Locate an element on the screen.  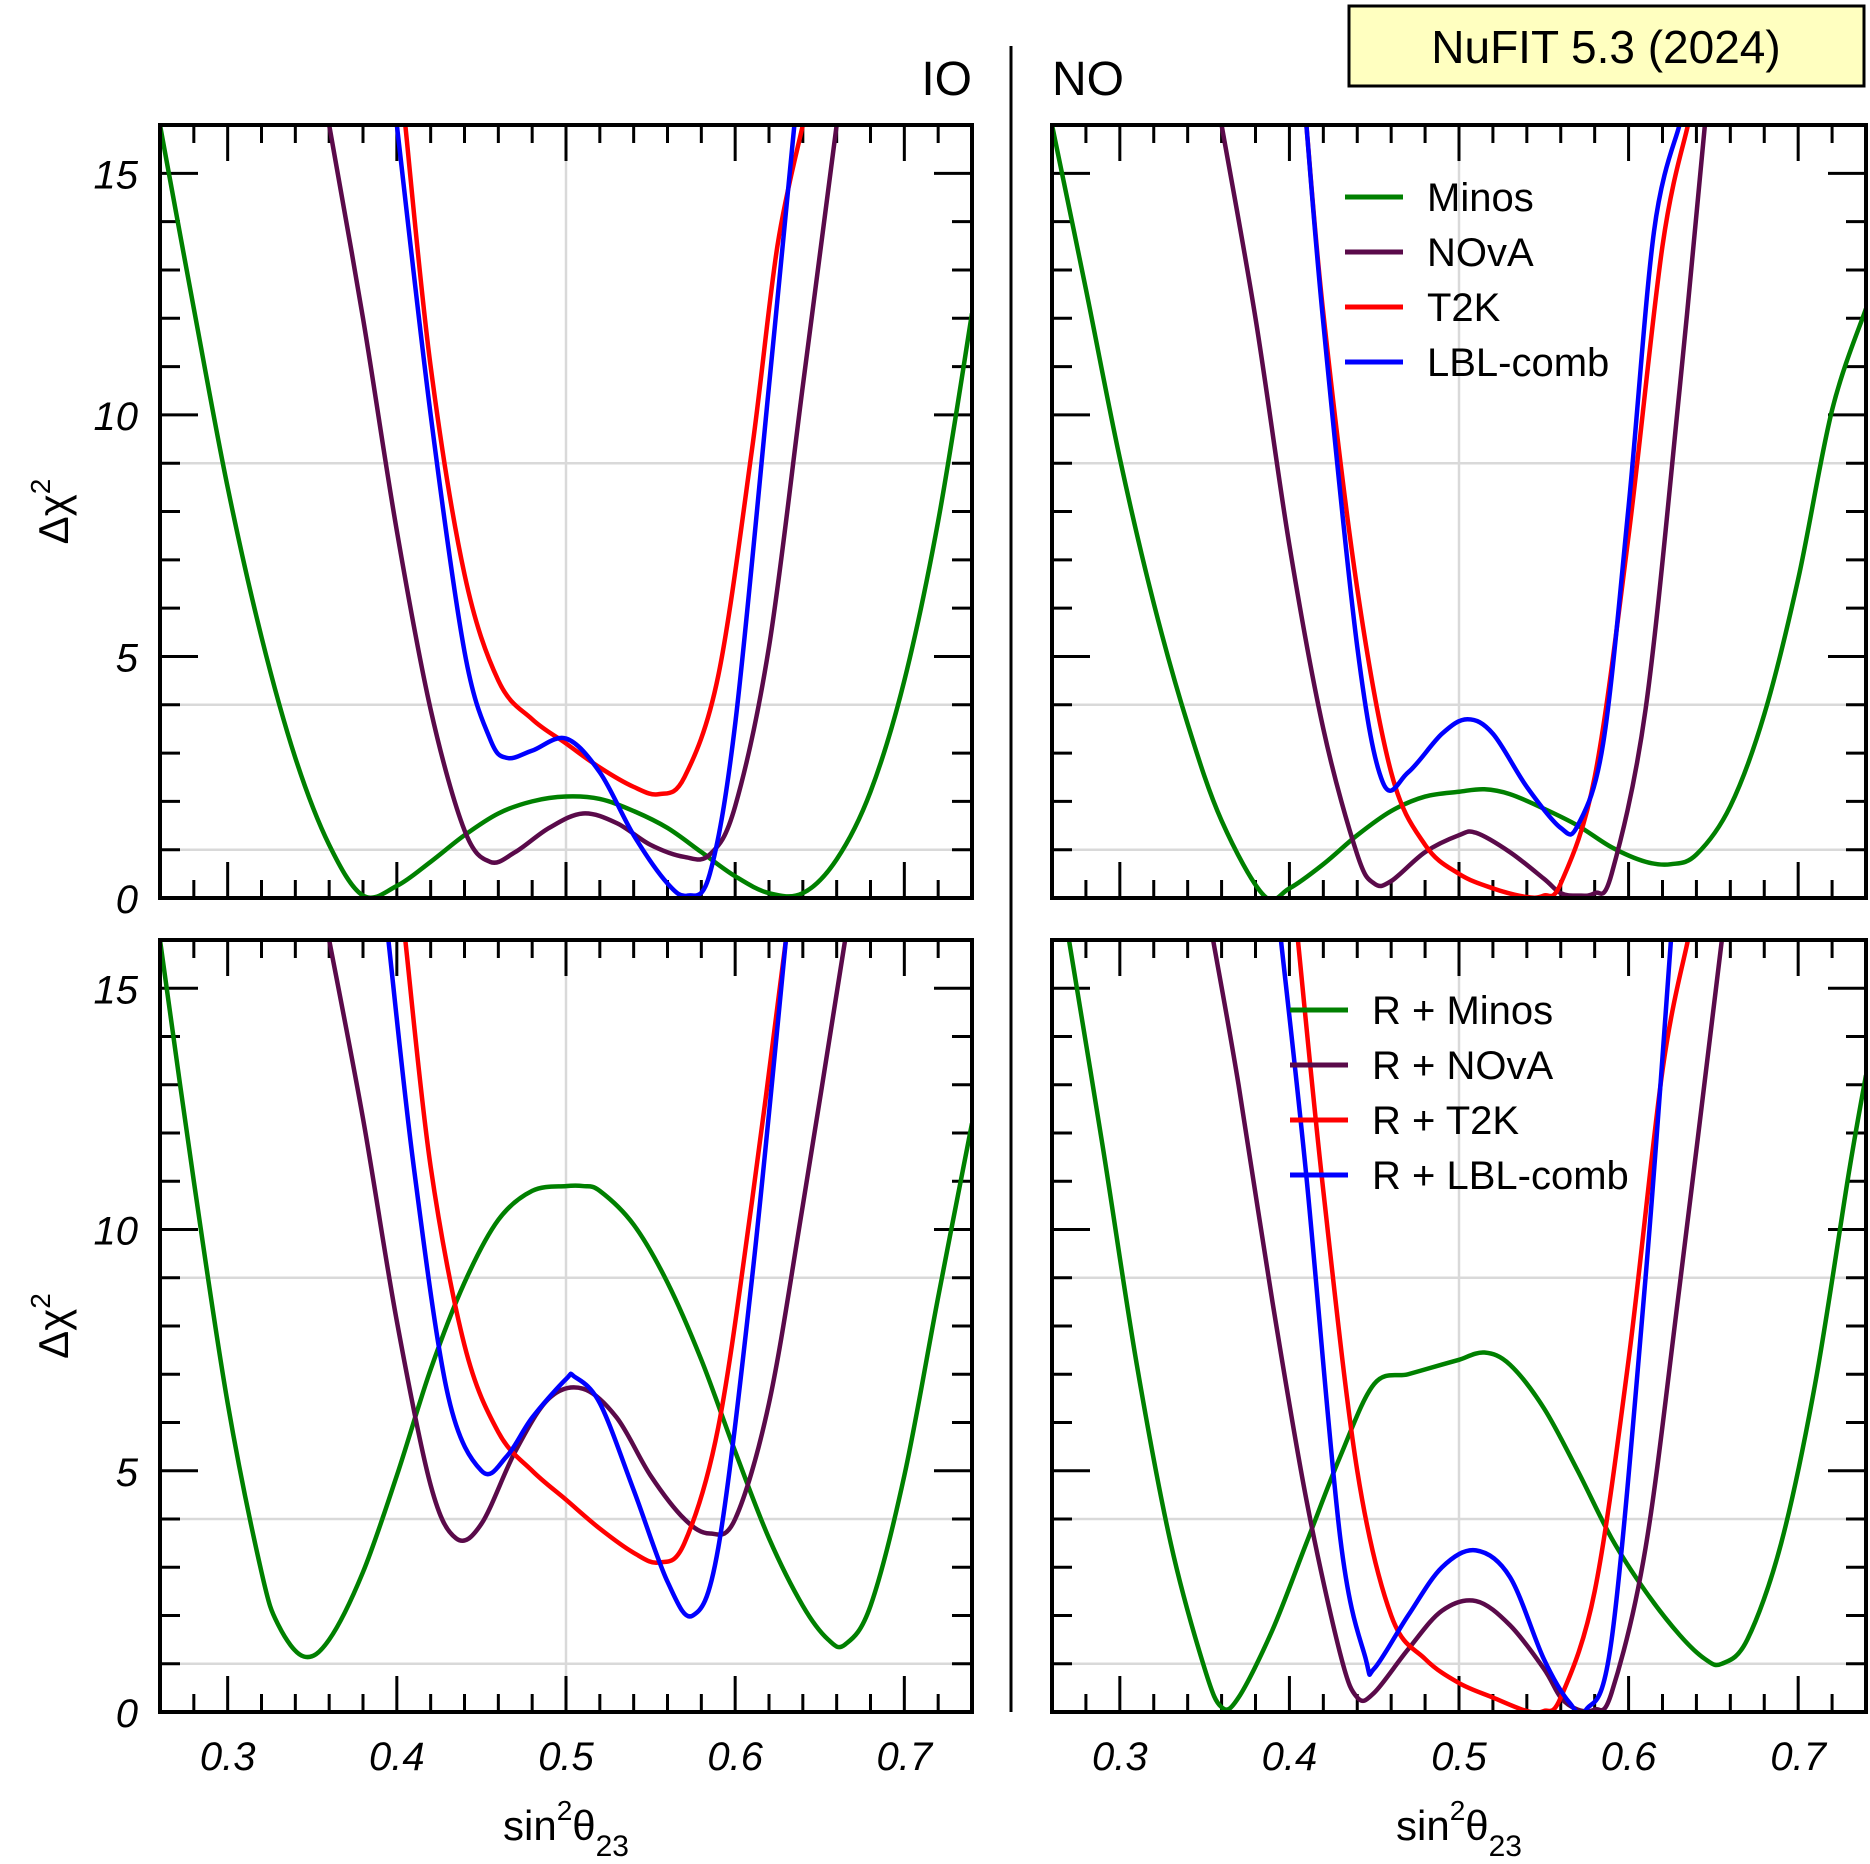
ordering-label-no: NO is located at coordinates (1088, 79).